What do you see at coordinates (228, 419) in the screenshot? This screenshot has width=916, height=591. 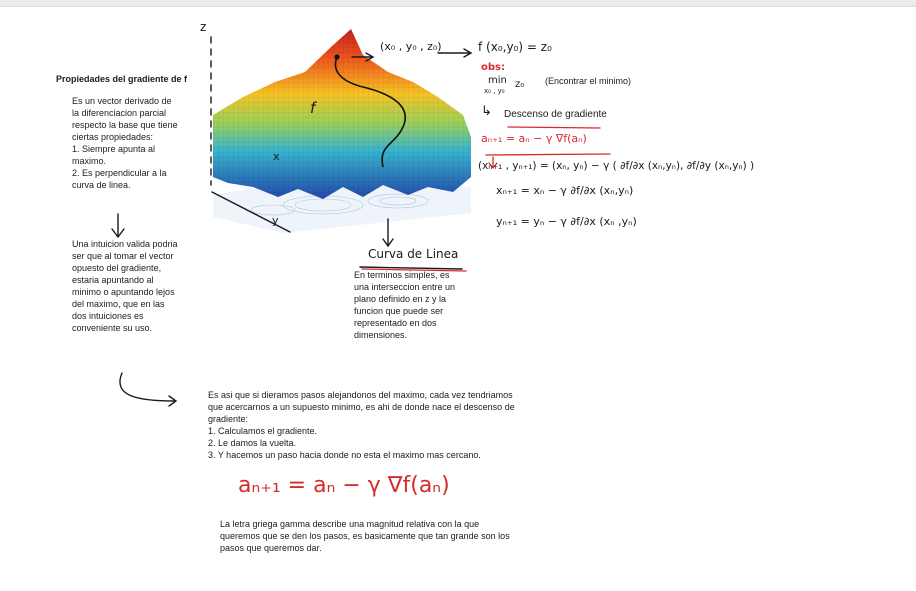 I see `text-line: gradiente:` at bounding box center [228, 419].